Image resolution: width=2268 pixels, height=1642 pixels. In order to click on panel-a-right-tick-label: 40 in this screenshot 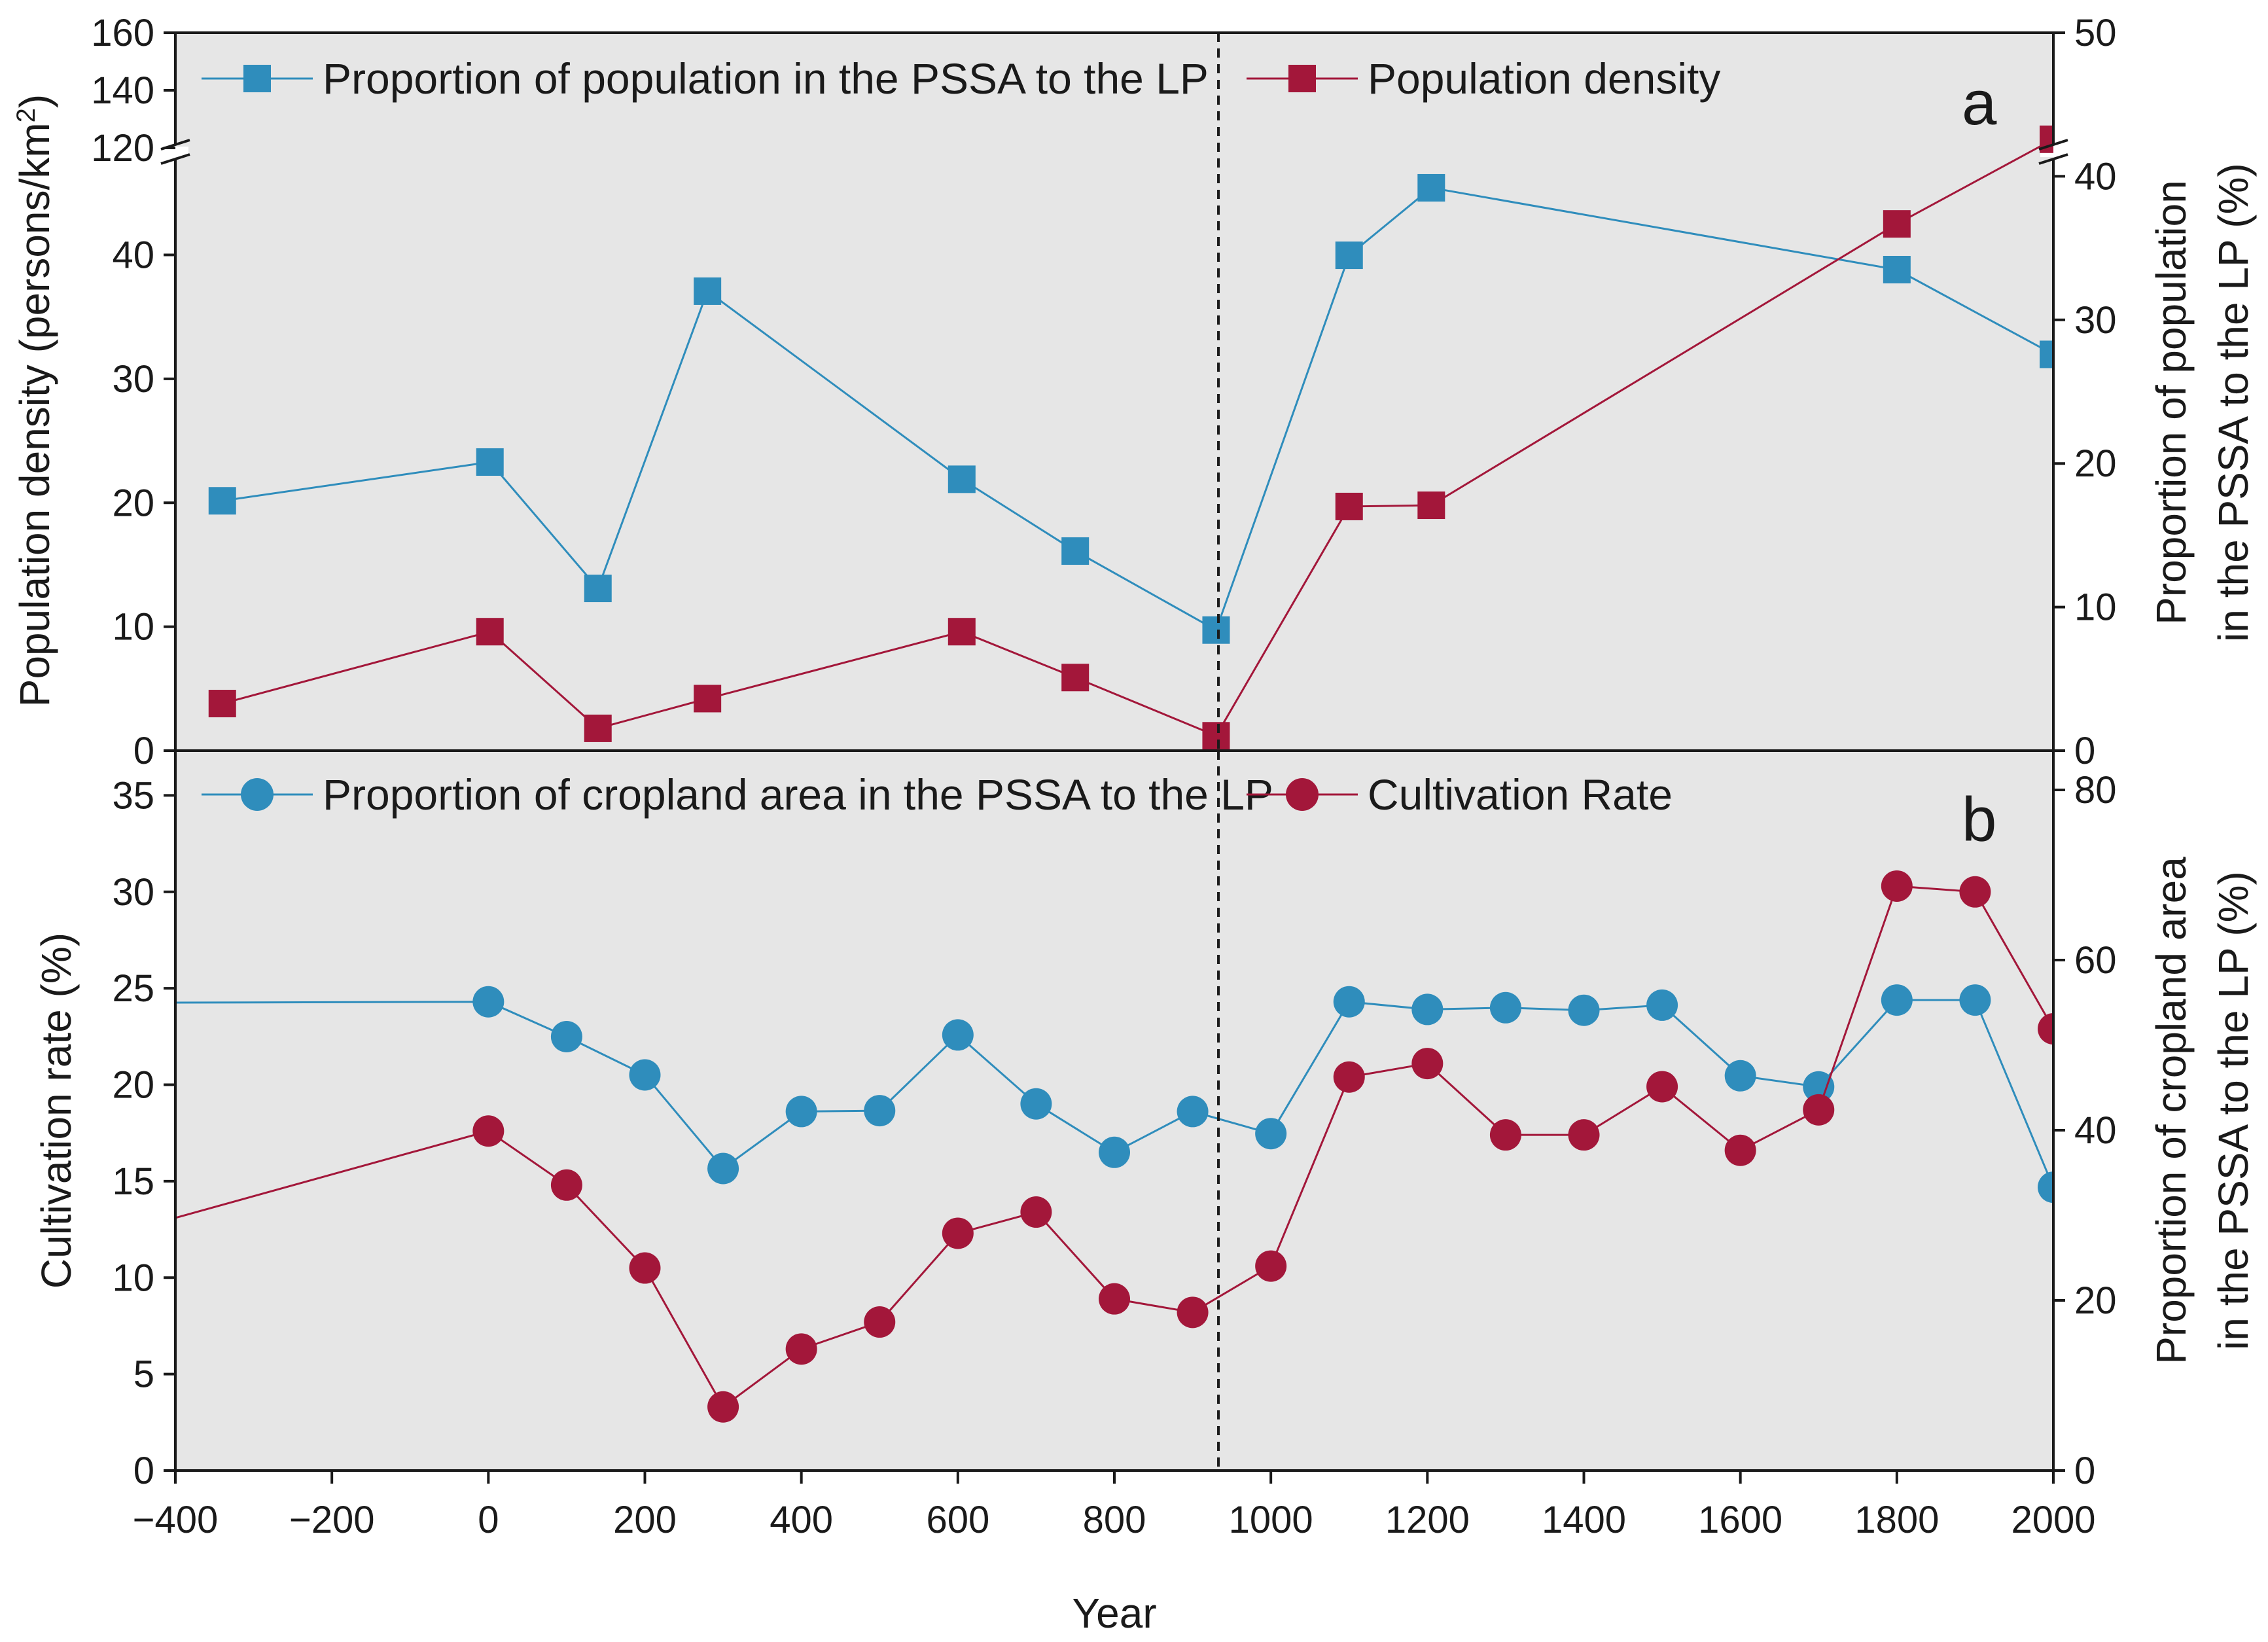, I will do `click(2095, 176)`.